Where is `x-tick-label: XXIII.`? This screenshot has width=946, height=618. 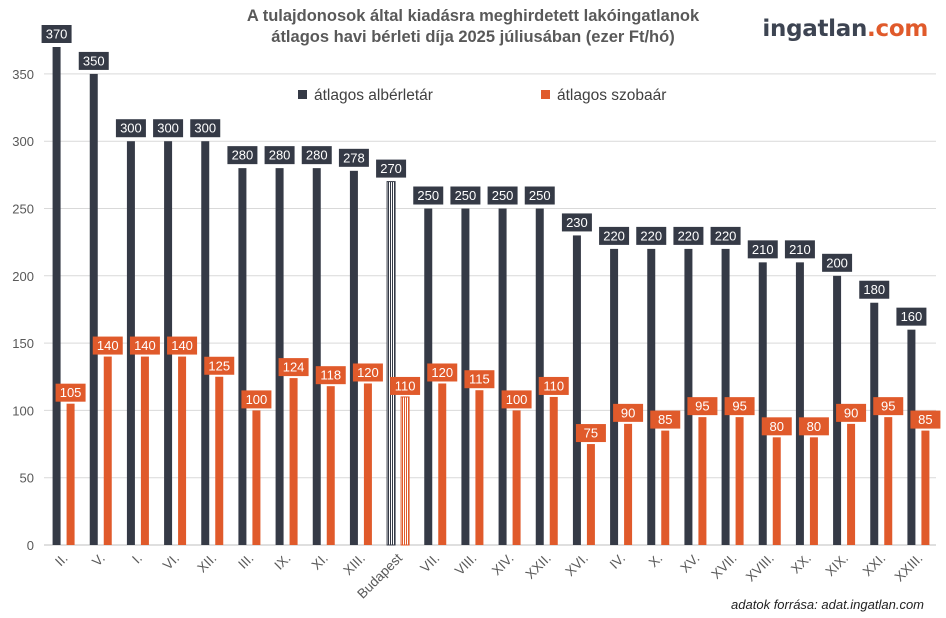 x-tick-label: XXIII. is located at coordinates (909, 568).